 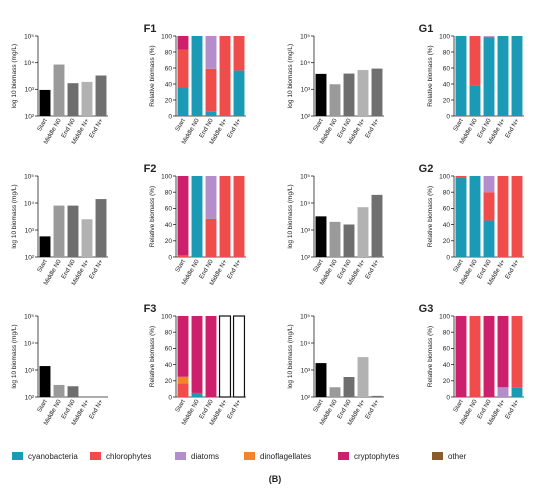 What do you see at coordinates (120, 456) in the screenshot?
I see `legend-item-chlorophytes: chlorophytes` at bounding box center [120, 456].